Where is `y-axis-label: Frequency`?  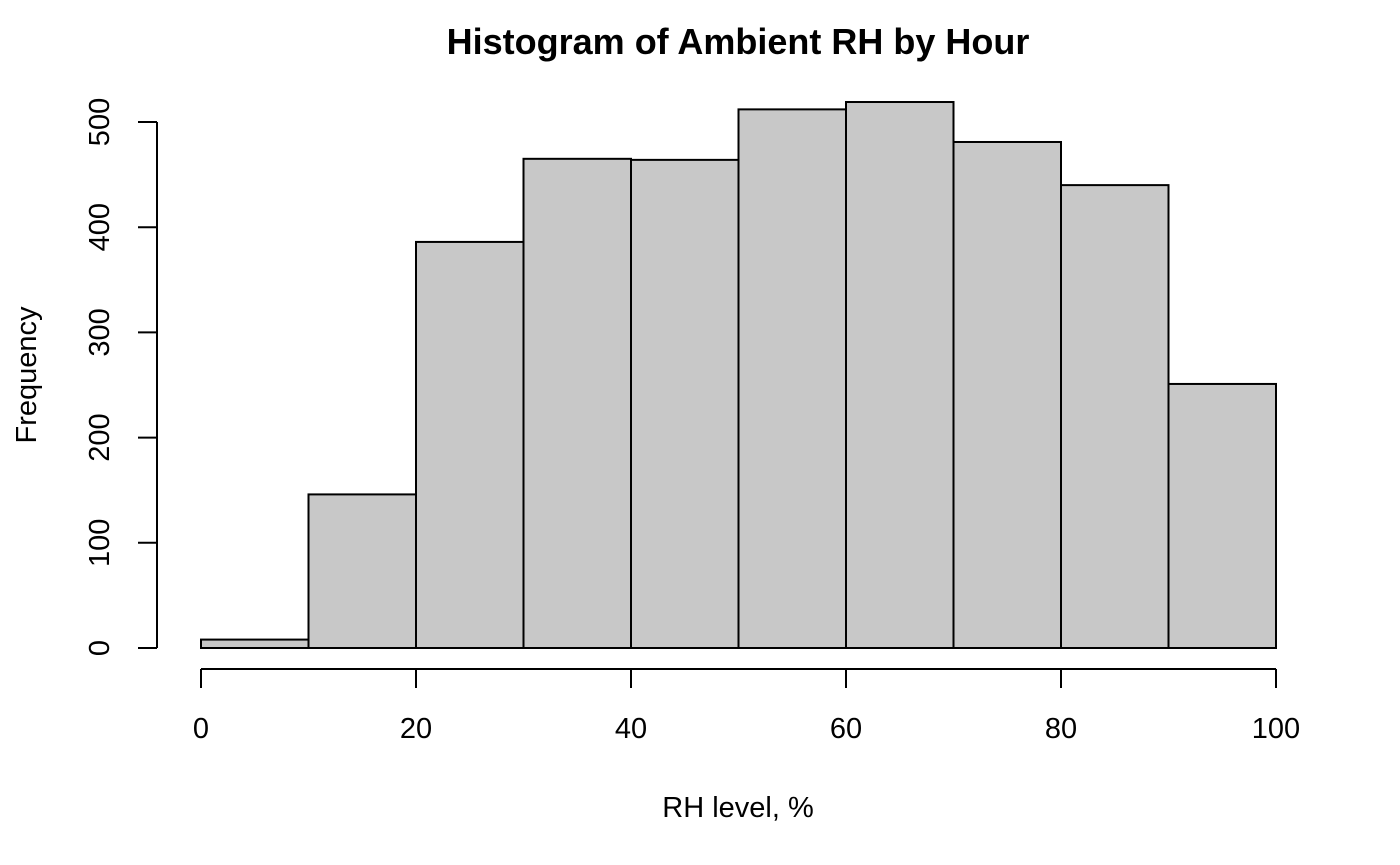 y-axis-label: Frequency is located at coordinates (27, 375).